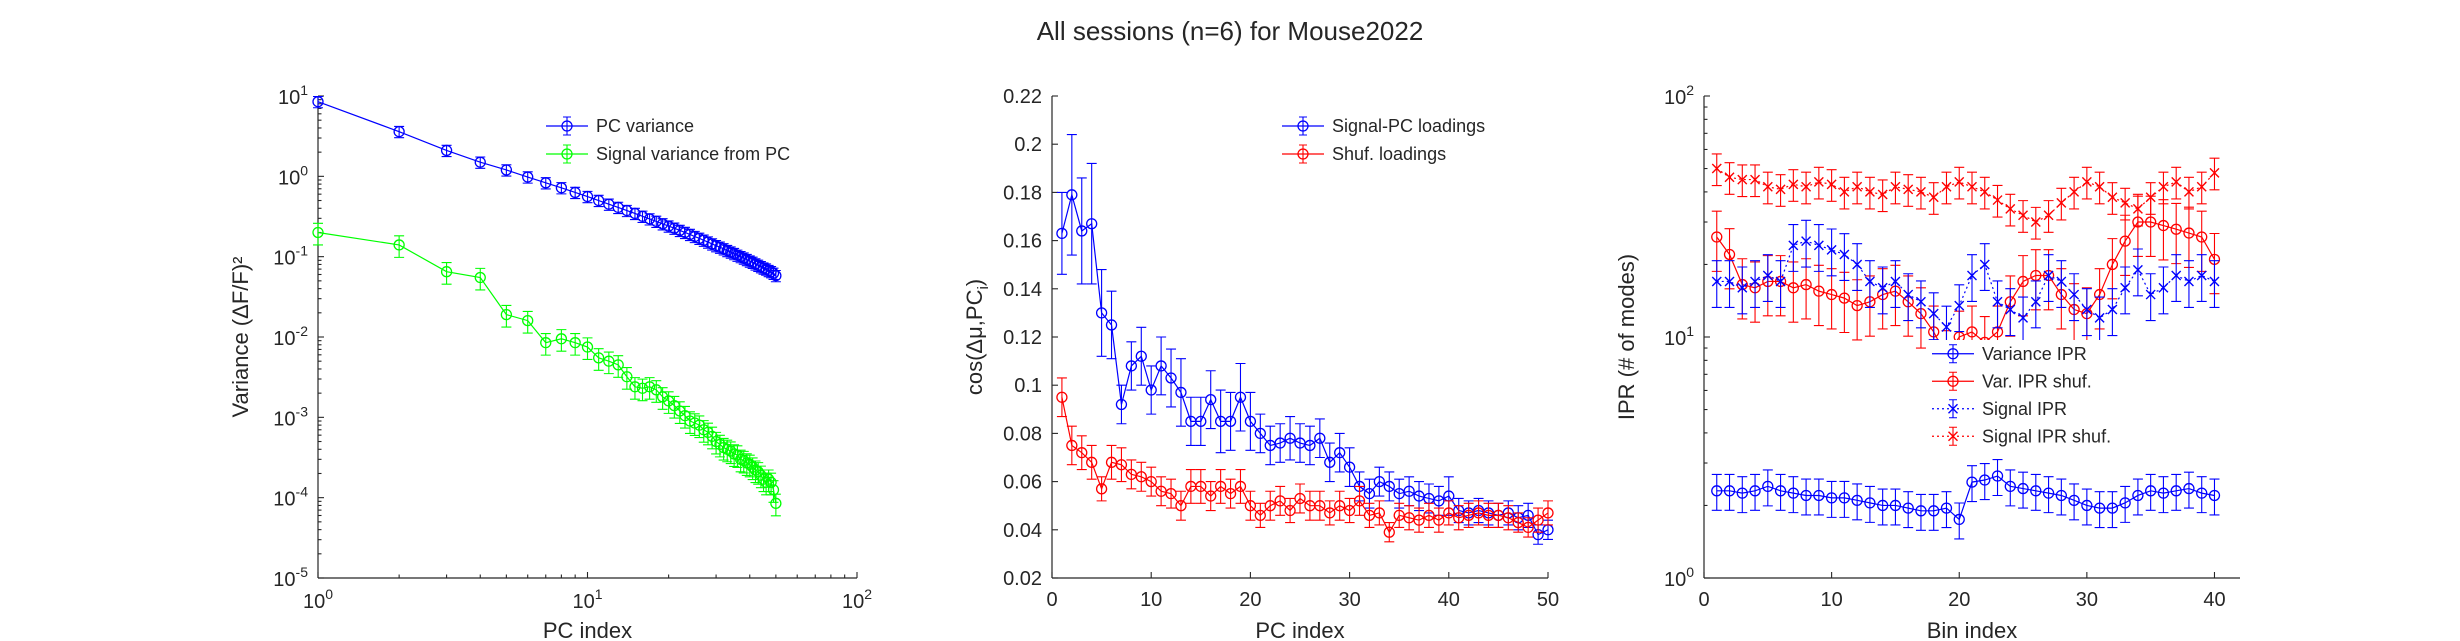 The width and height of the screenshot is (2460, 641). I want to click on legend-entry-label: Variance IPR, so click(2034, 354).